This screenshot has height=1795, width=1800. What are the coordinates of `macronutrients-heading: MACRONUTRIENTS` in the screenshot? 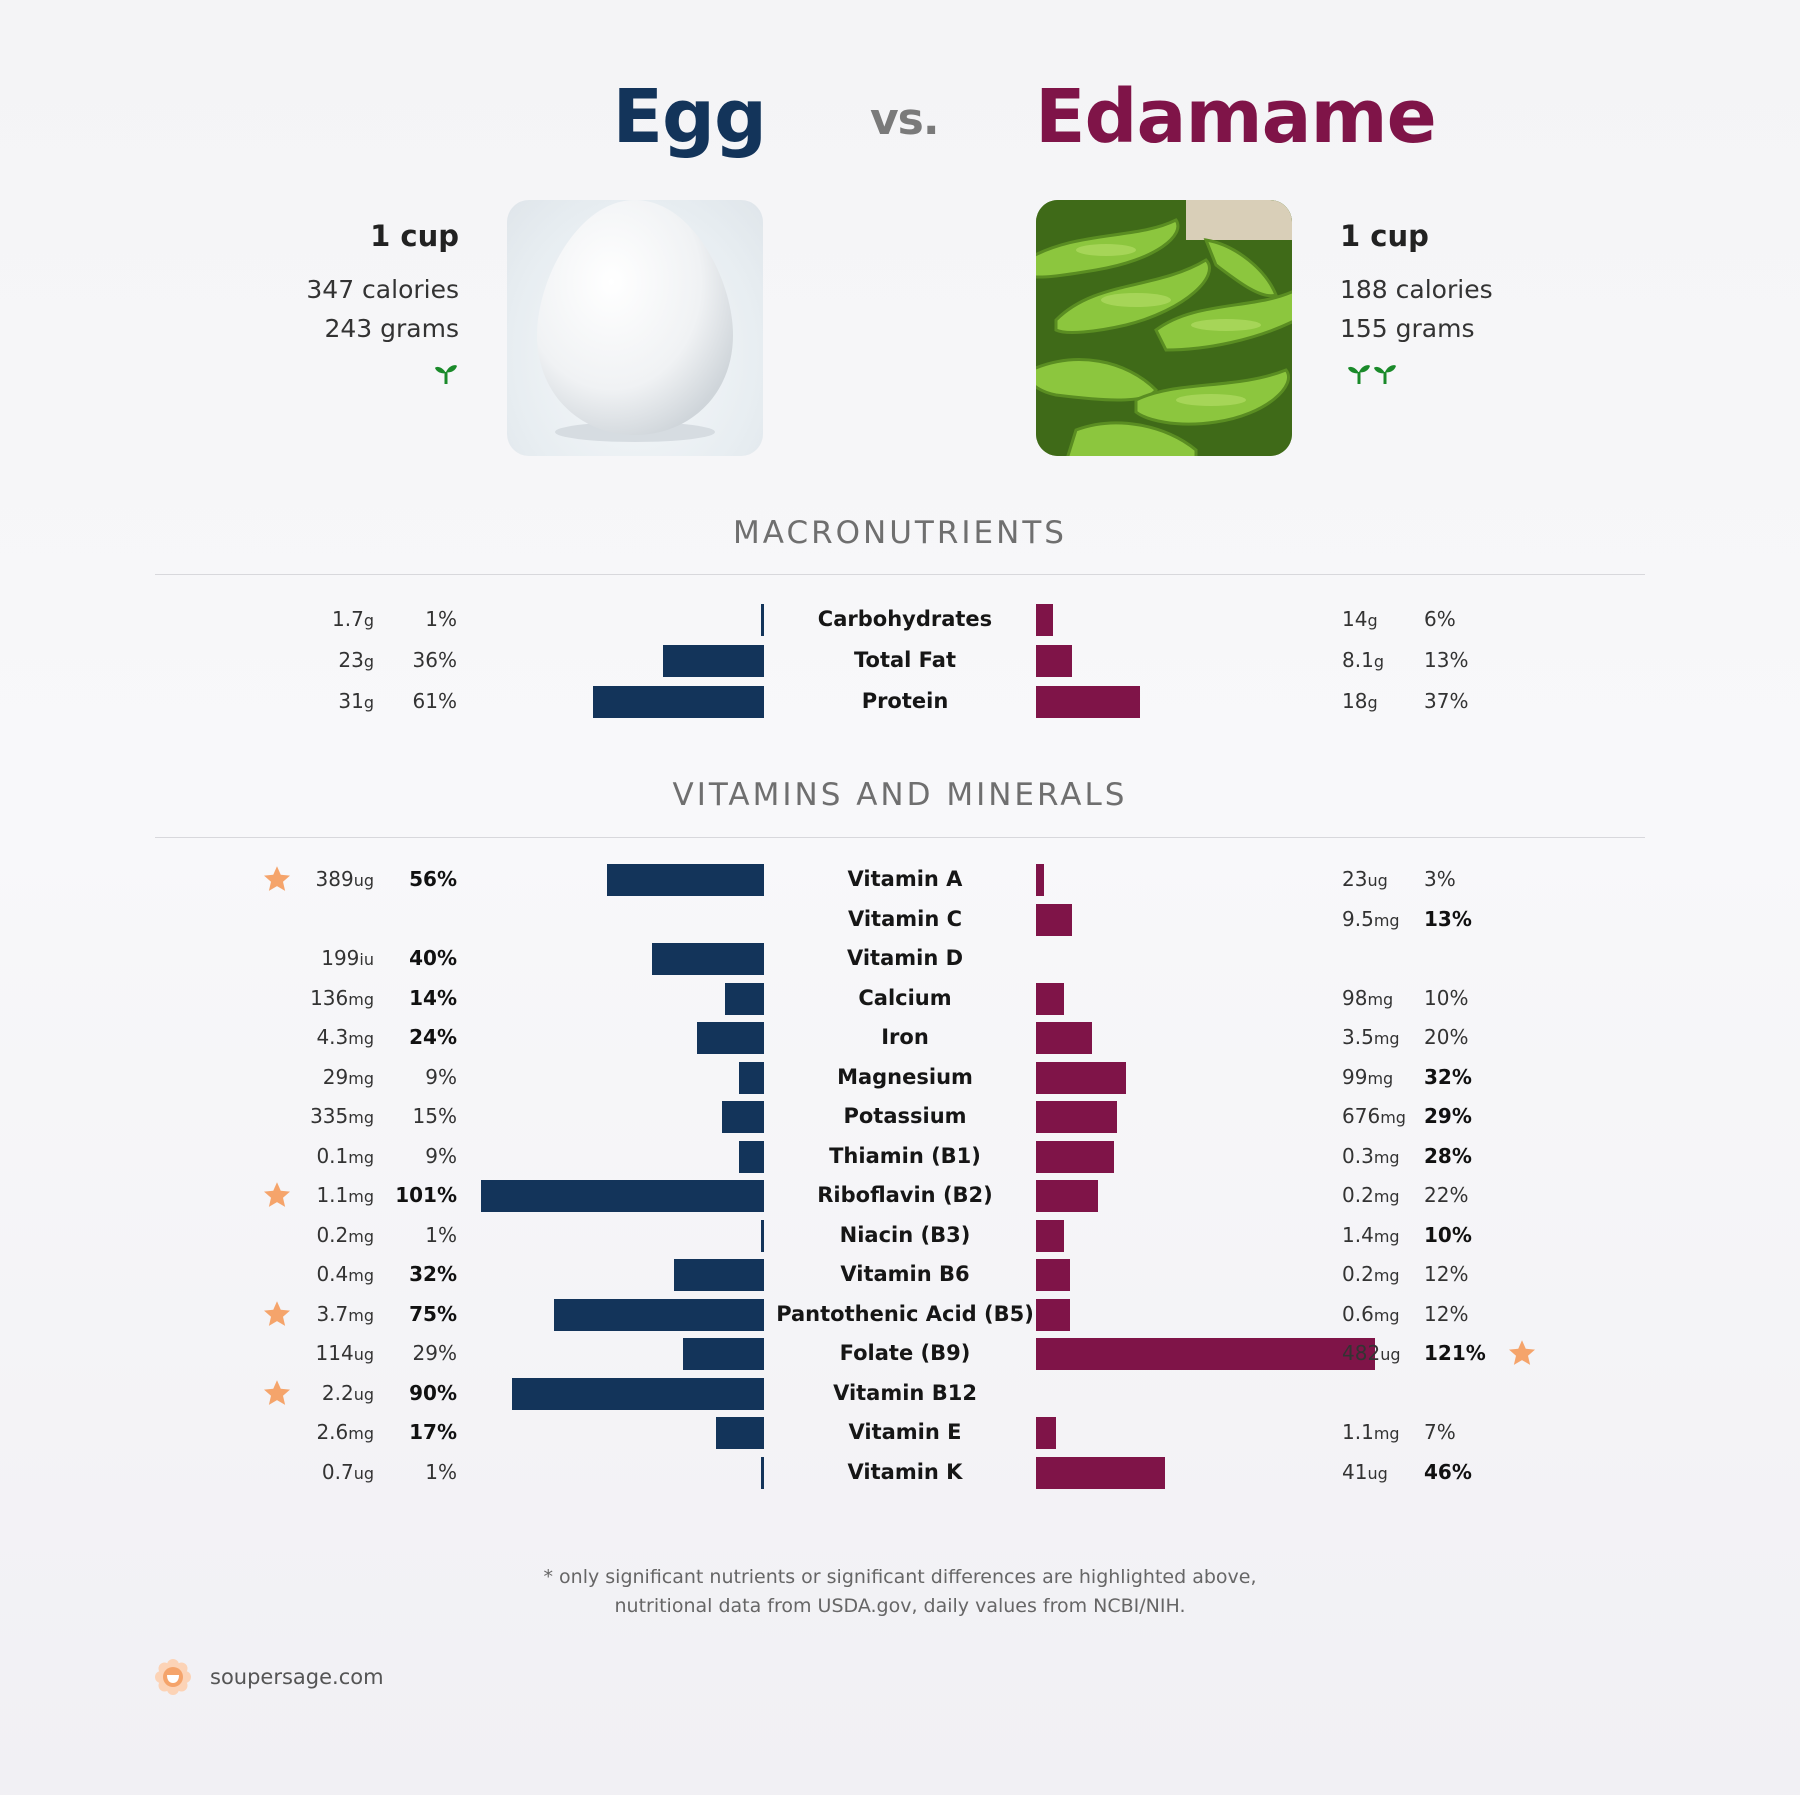 It's located at (900, 533).